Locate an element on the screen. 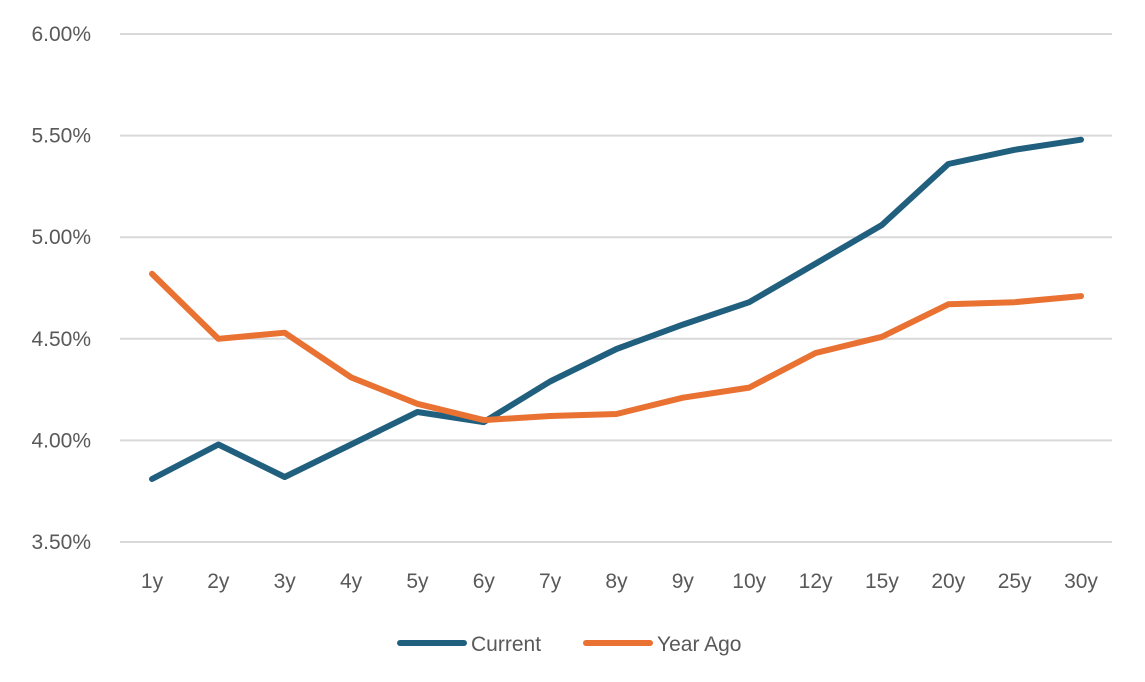 The image size is (1145, 682). x-tick-label: 12y is located at coordinates (816, 581).